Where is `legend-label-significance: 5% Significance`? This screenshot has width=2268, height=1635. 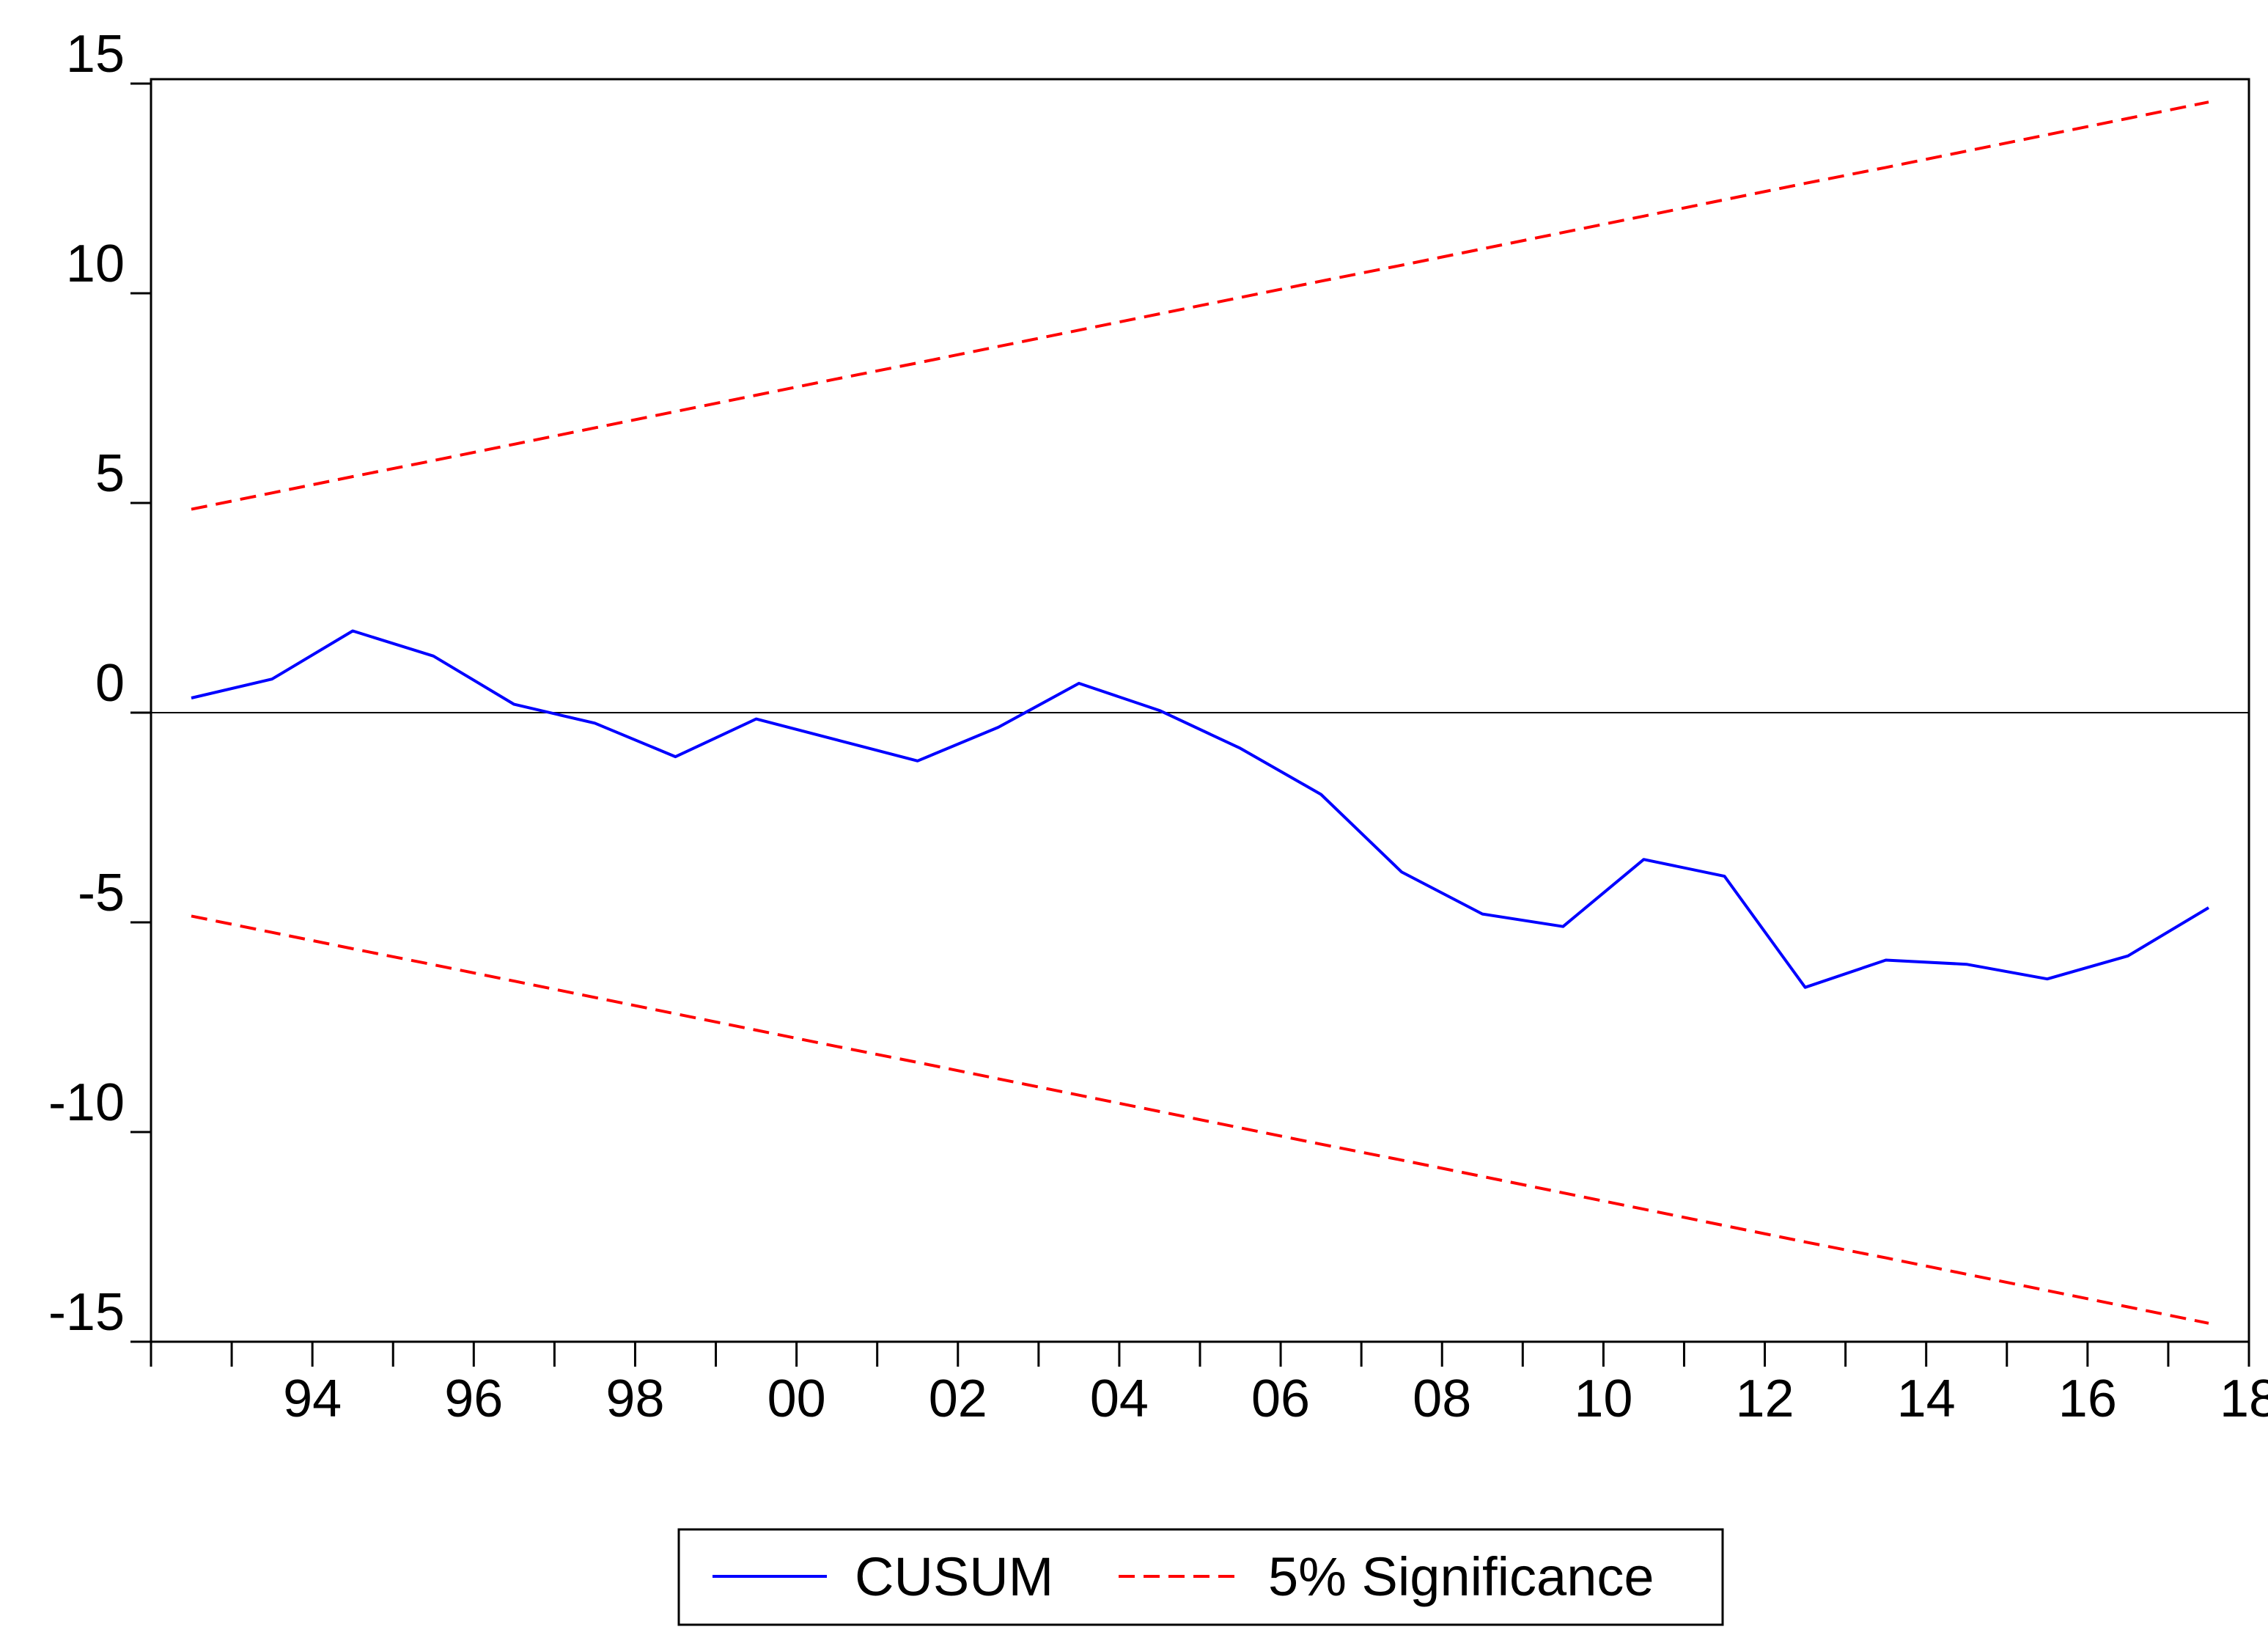
legend-label-significance: 5% Significance is located at coordinates (1461, 1576).